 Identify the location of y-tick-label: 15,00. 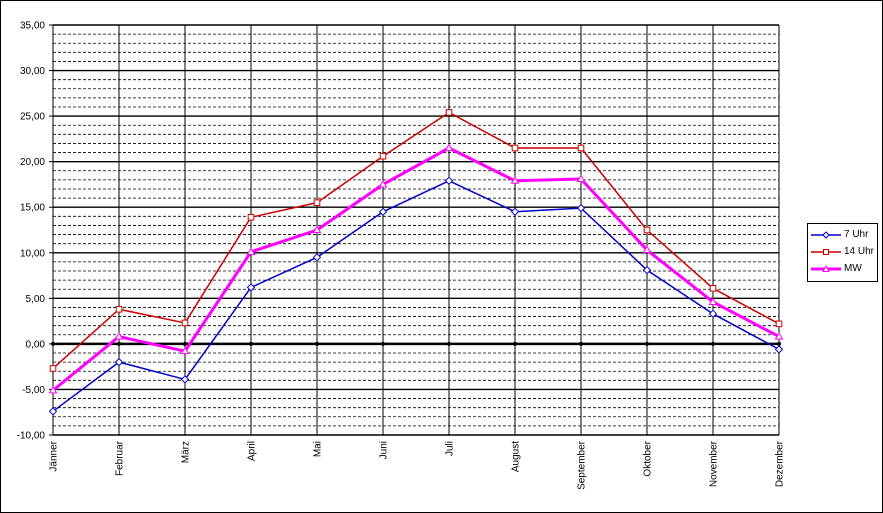
(32, 208).